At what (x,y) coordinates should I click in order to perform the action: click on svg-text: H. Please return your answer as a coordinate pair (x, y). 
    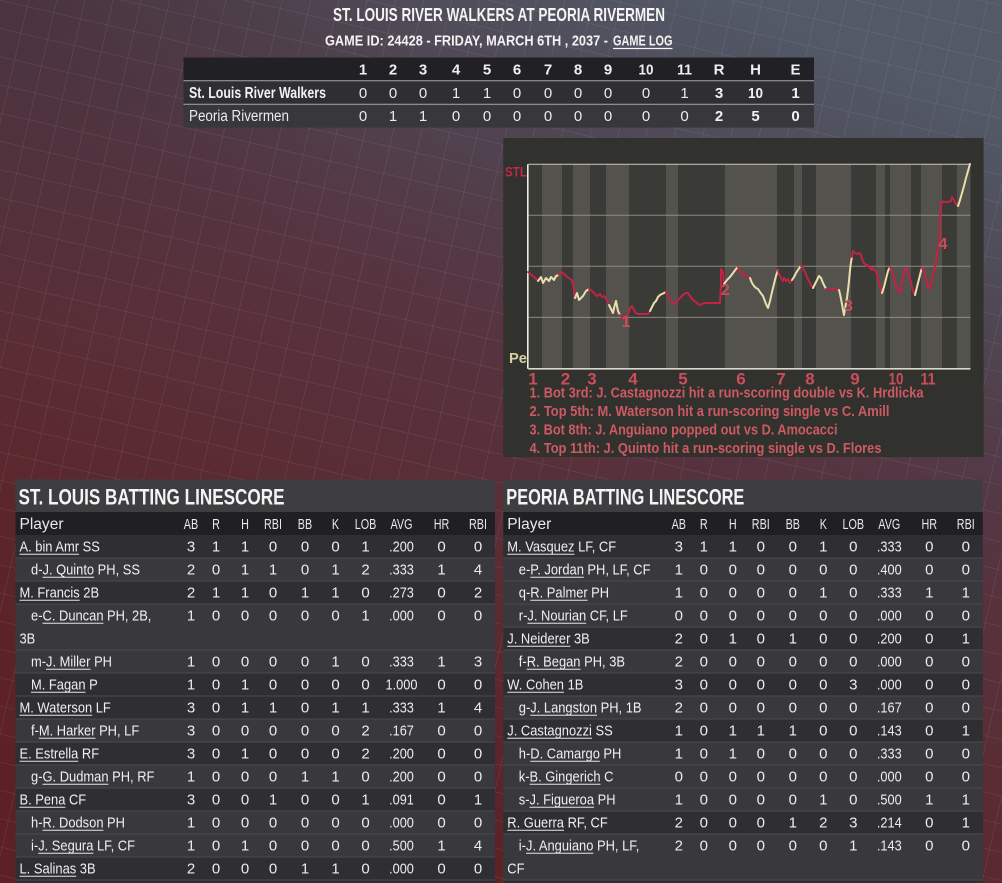
    Looking at the image, I should click on (733, 524).